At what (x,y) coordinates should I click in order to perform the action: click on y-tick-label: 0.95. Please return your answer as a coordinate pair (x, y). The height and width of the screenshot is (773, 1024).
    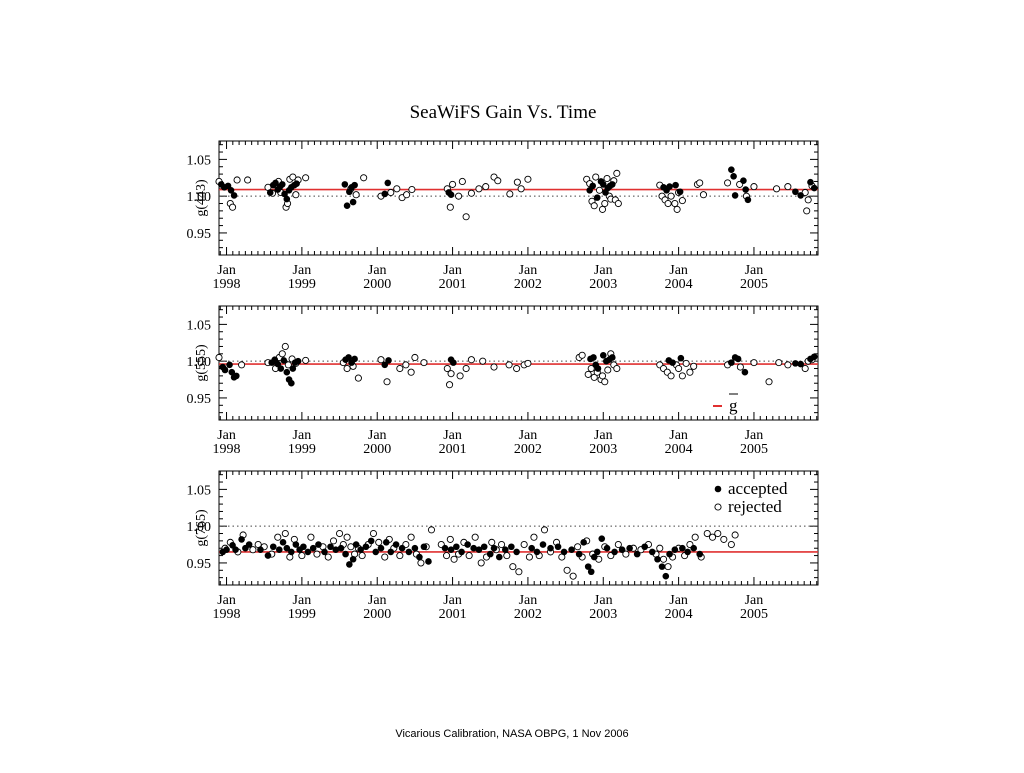
    Looking at the image, I should click on (199, 234).